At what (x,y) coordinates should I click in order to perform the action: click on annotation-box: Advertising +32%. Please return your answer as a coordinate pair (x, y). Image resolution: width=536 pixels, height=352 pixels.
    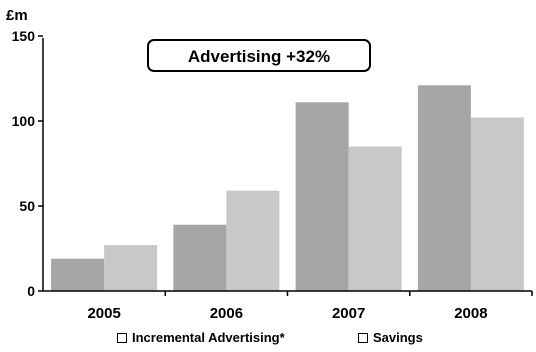
    Looking at the image, I should click on (259, 55).